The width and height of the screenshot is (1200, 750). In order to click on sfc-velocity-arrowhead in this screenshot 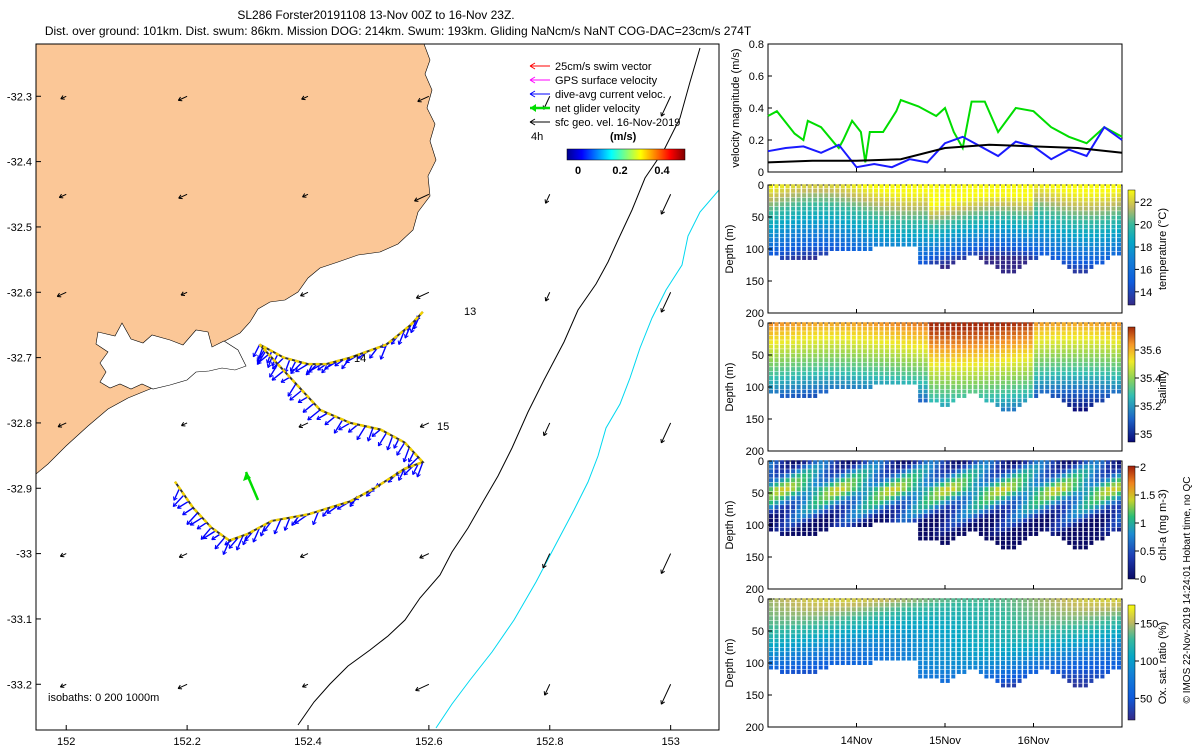, I will do `click(662, 702)`.